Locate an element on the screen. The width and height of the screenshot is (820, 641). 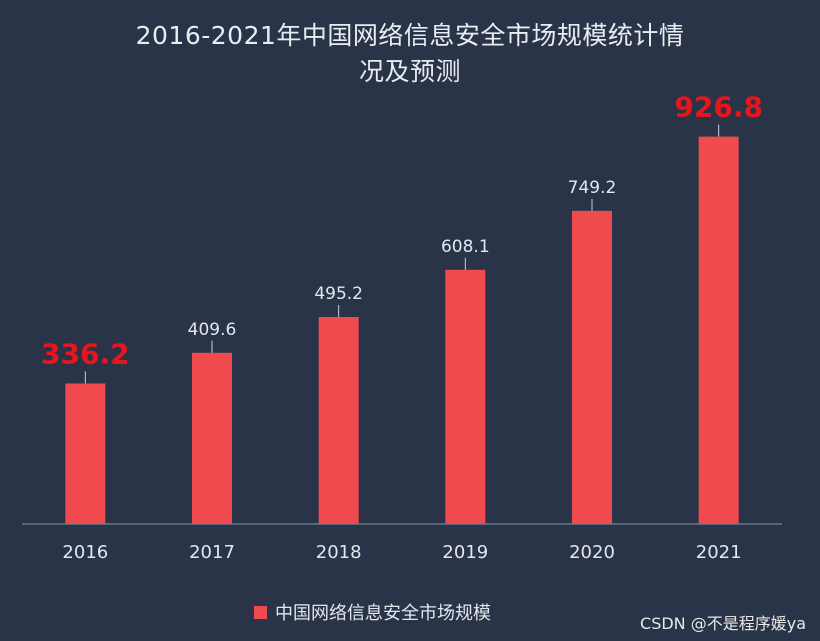
chart-title-line-1: 2016-2021年中国网络信息安全市场规模统计情 is located at coordinates (410, 35).